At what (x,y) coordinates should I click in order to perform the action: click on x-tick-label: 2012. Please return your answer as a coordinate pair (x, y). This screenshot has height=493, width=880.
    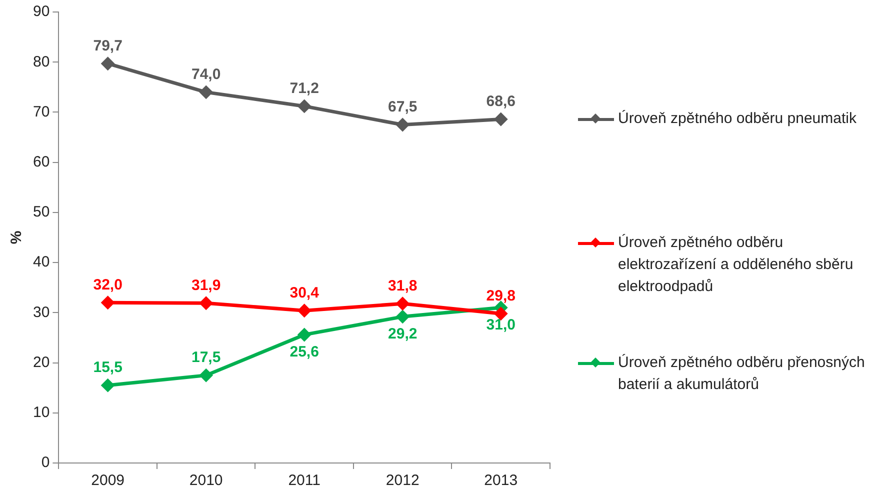
    Looking at the image, I should click on (403, 481).